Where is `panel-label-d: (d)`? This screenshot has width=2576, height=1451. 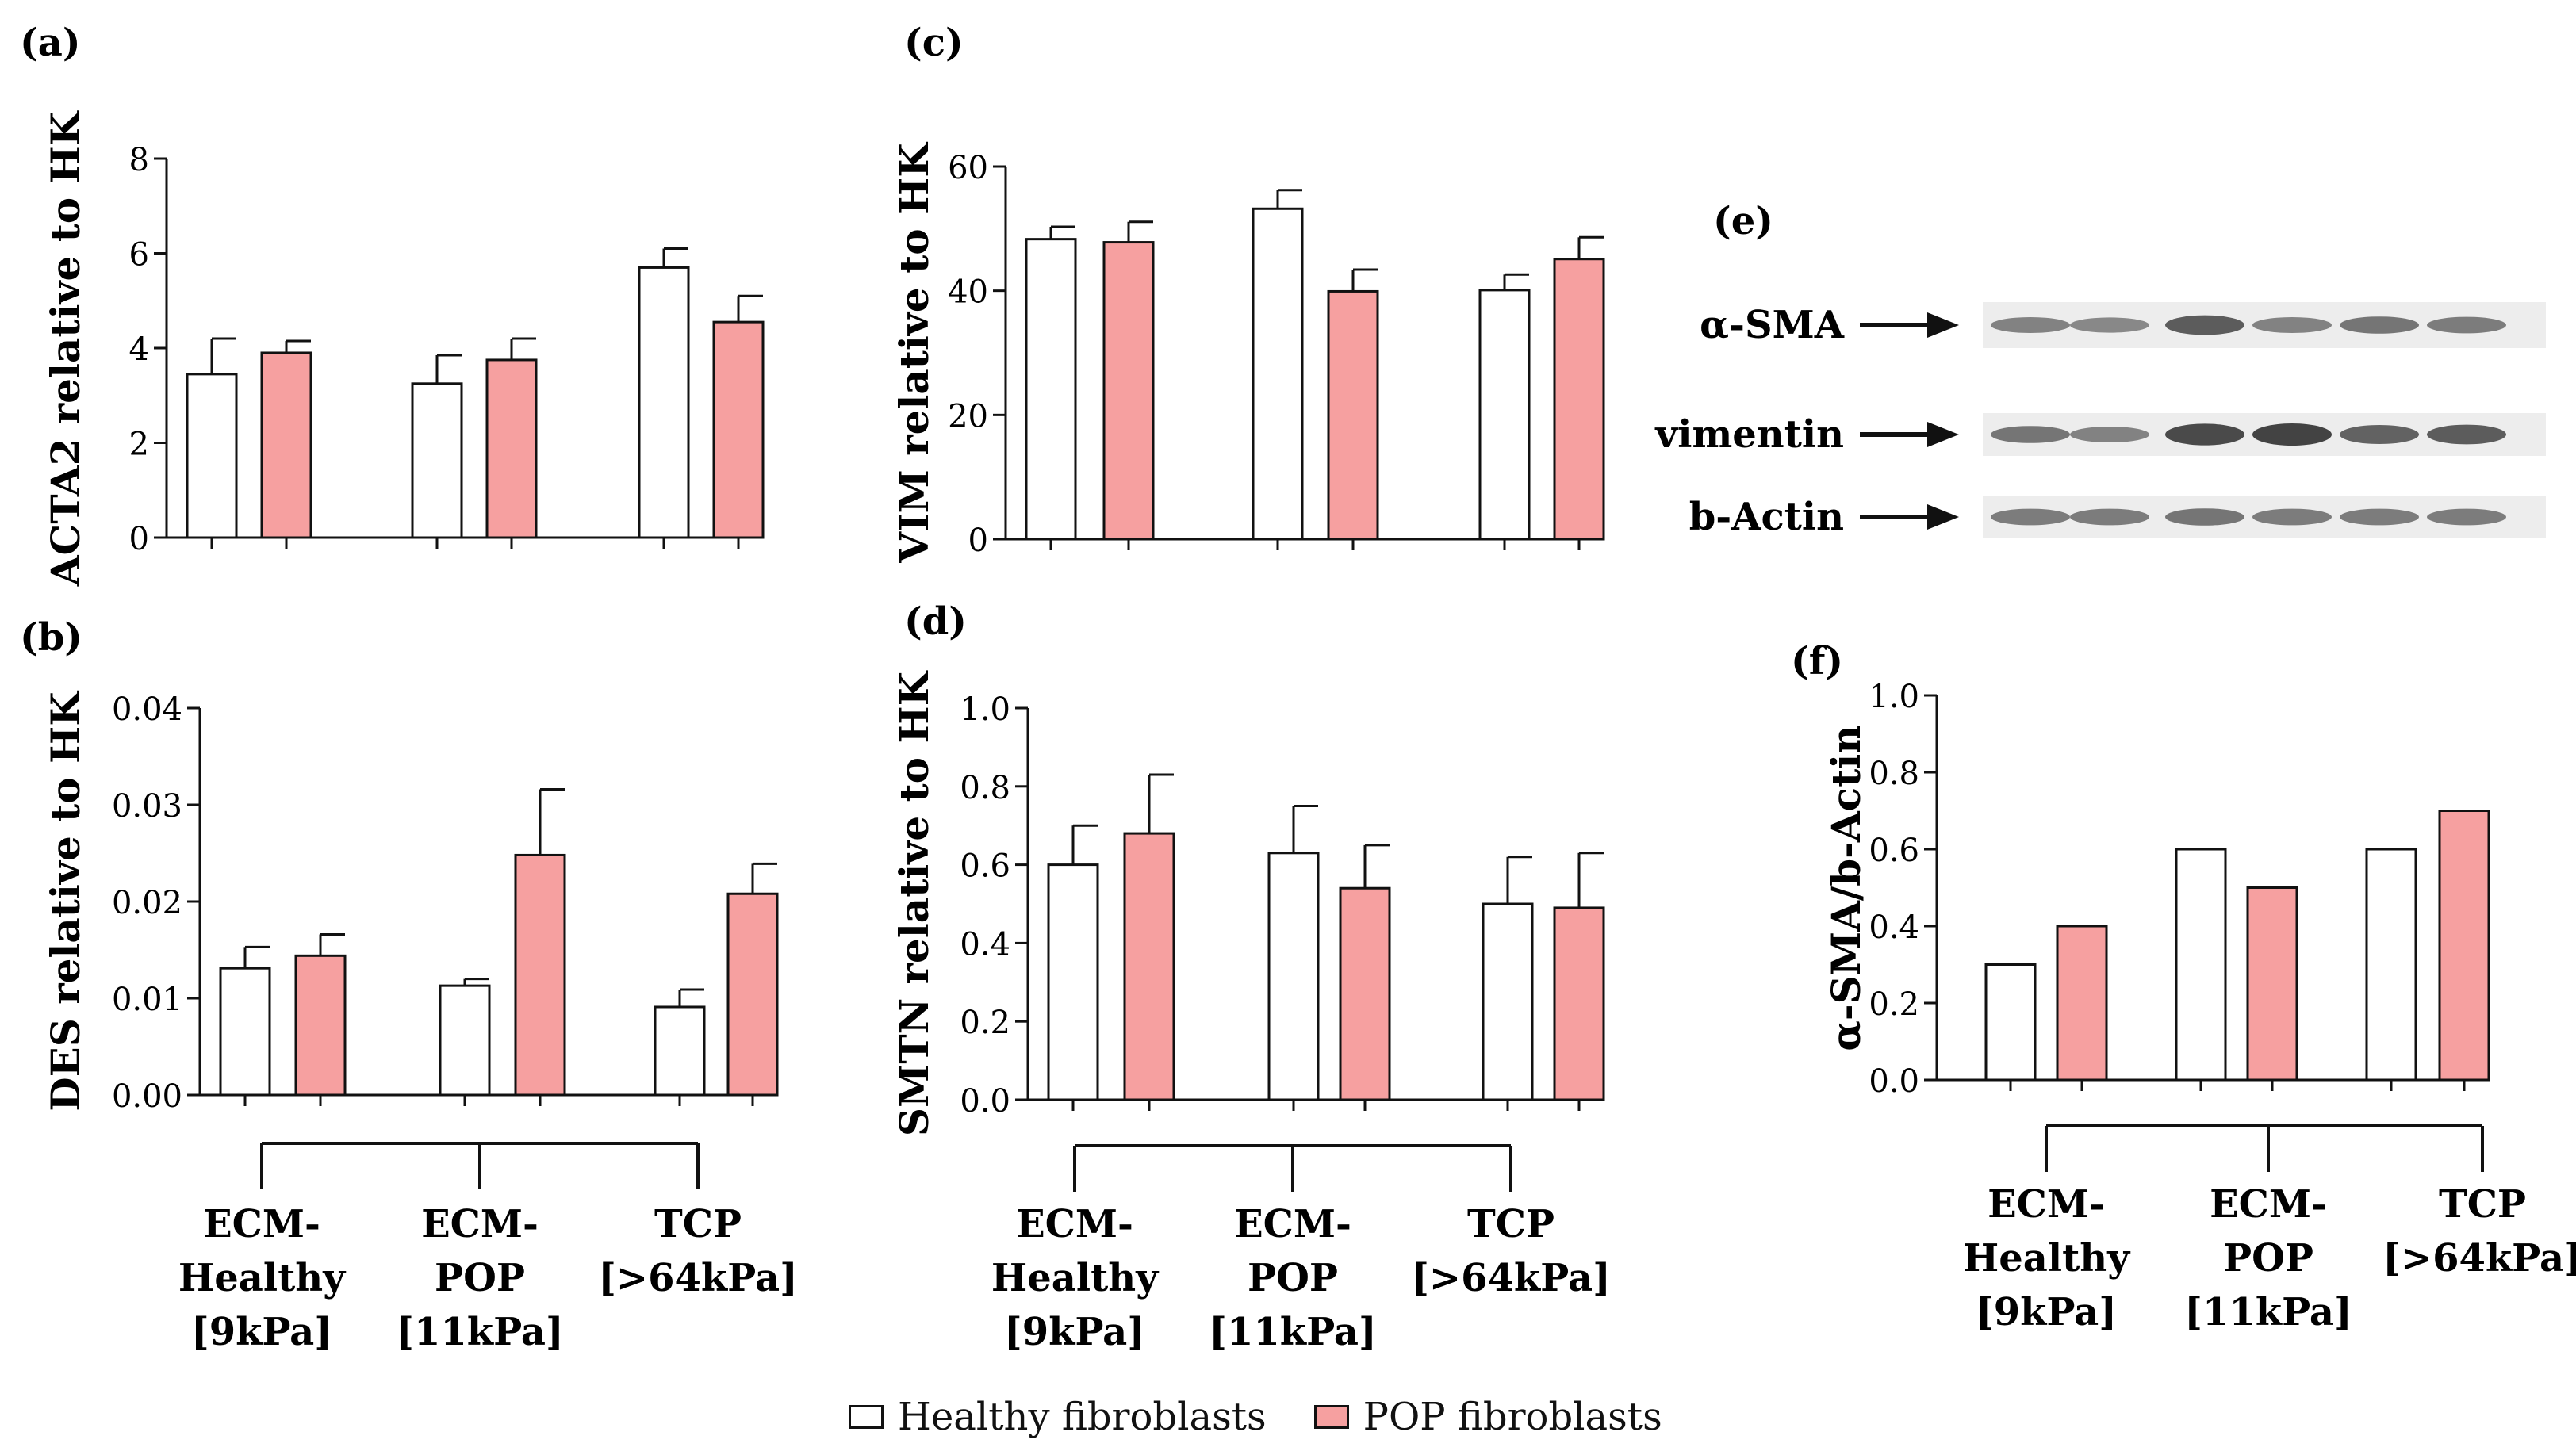 panel-label-d: (d) is located at coordinates (935, 621).